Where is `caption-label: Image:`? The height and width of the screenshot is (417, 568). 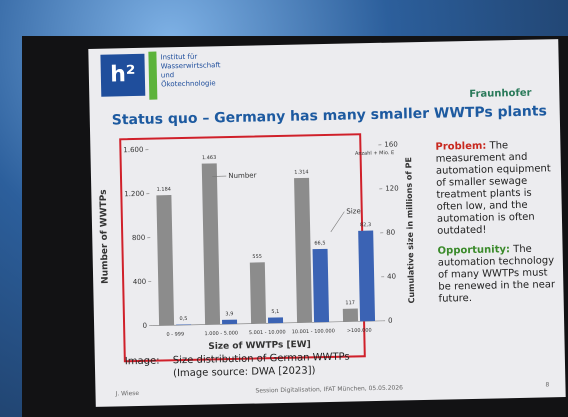 caption-label: Image: is located at coordinates (142, 361).